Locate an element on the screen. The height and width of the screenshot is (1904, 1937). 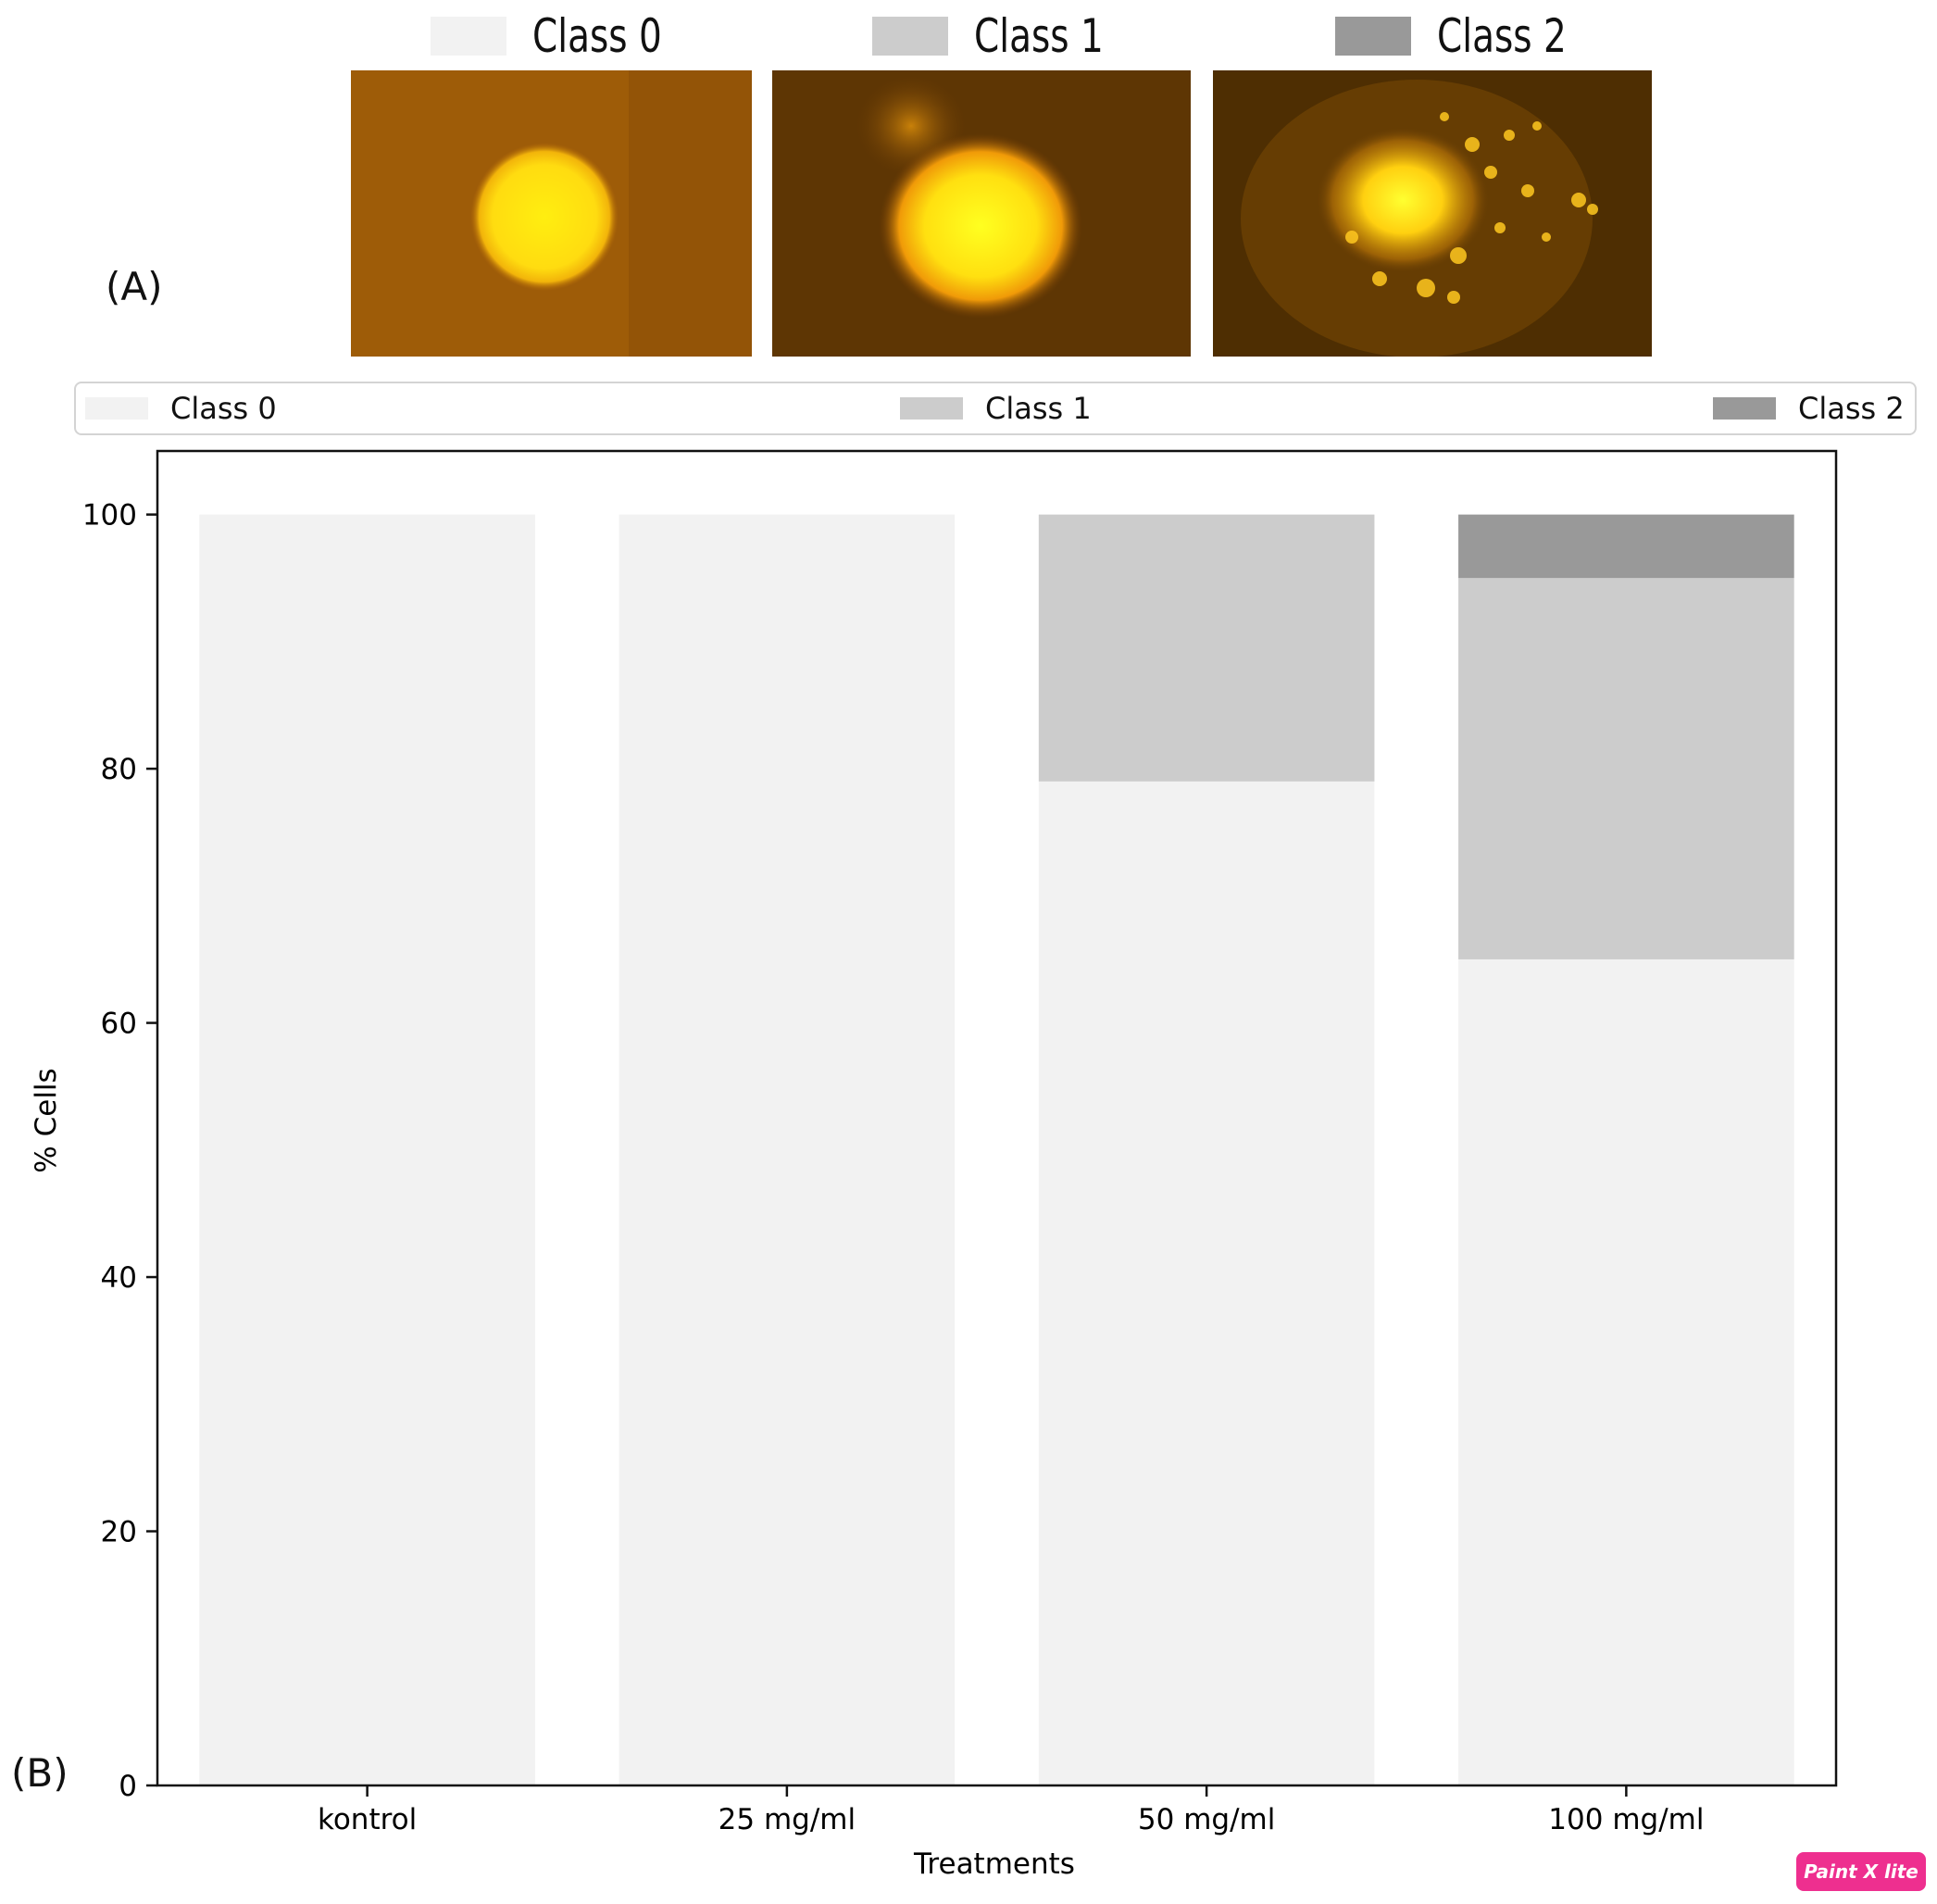
legend-item-class-2: Class 2 is located at coordinates (1809, 408).